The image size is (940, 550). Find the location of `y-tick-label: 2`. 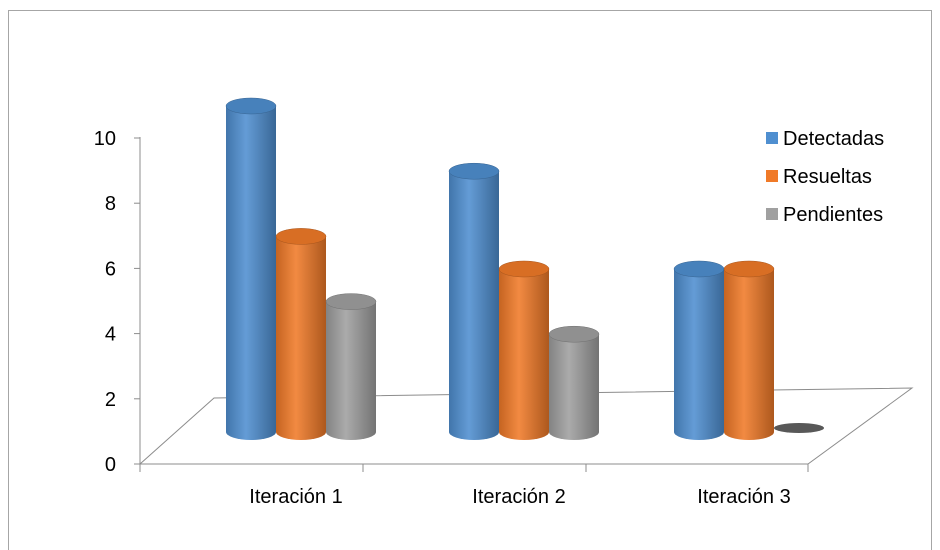

y-tick-label: 2 is located at coordinates (110, 400).